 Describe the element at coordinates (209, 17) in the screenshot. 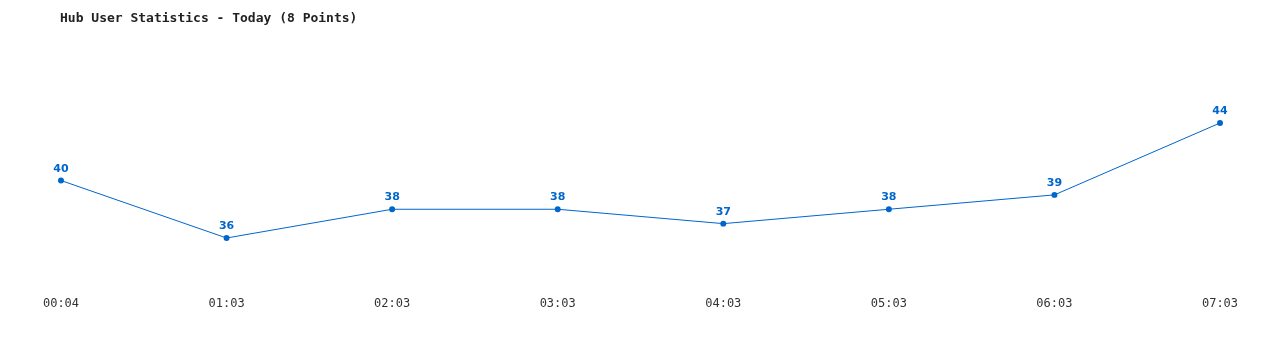

I see `chart-title: Hub User Statistics - Today (8 Points)` at that location.